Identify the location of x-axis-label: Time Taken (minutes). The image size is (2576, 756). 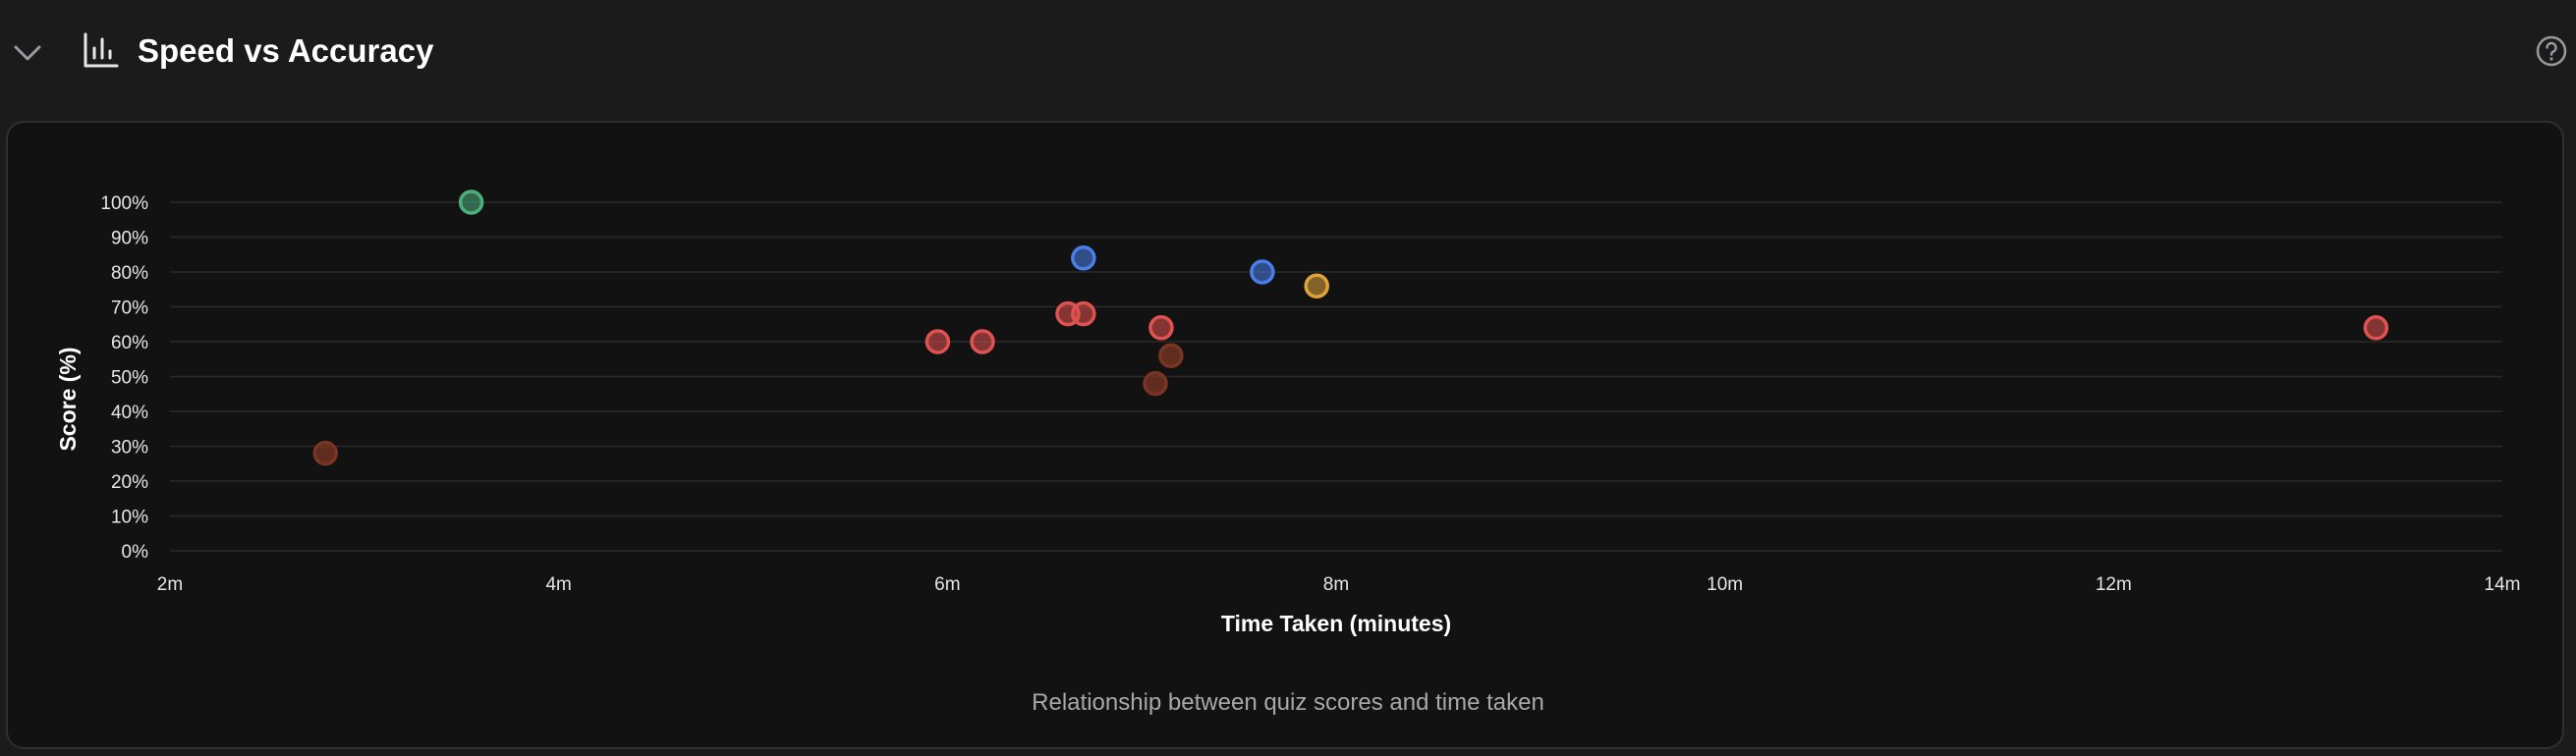
(1336, 623).